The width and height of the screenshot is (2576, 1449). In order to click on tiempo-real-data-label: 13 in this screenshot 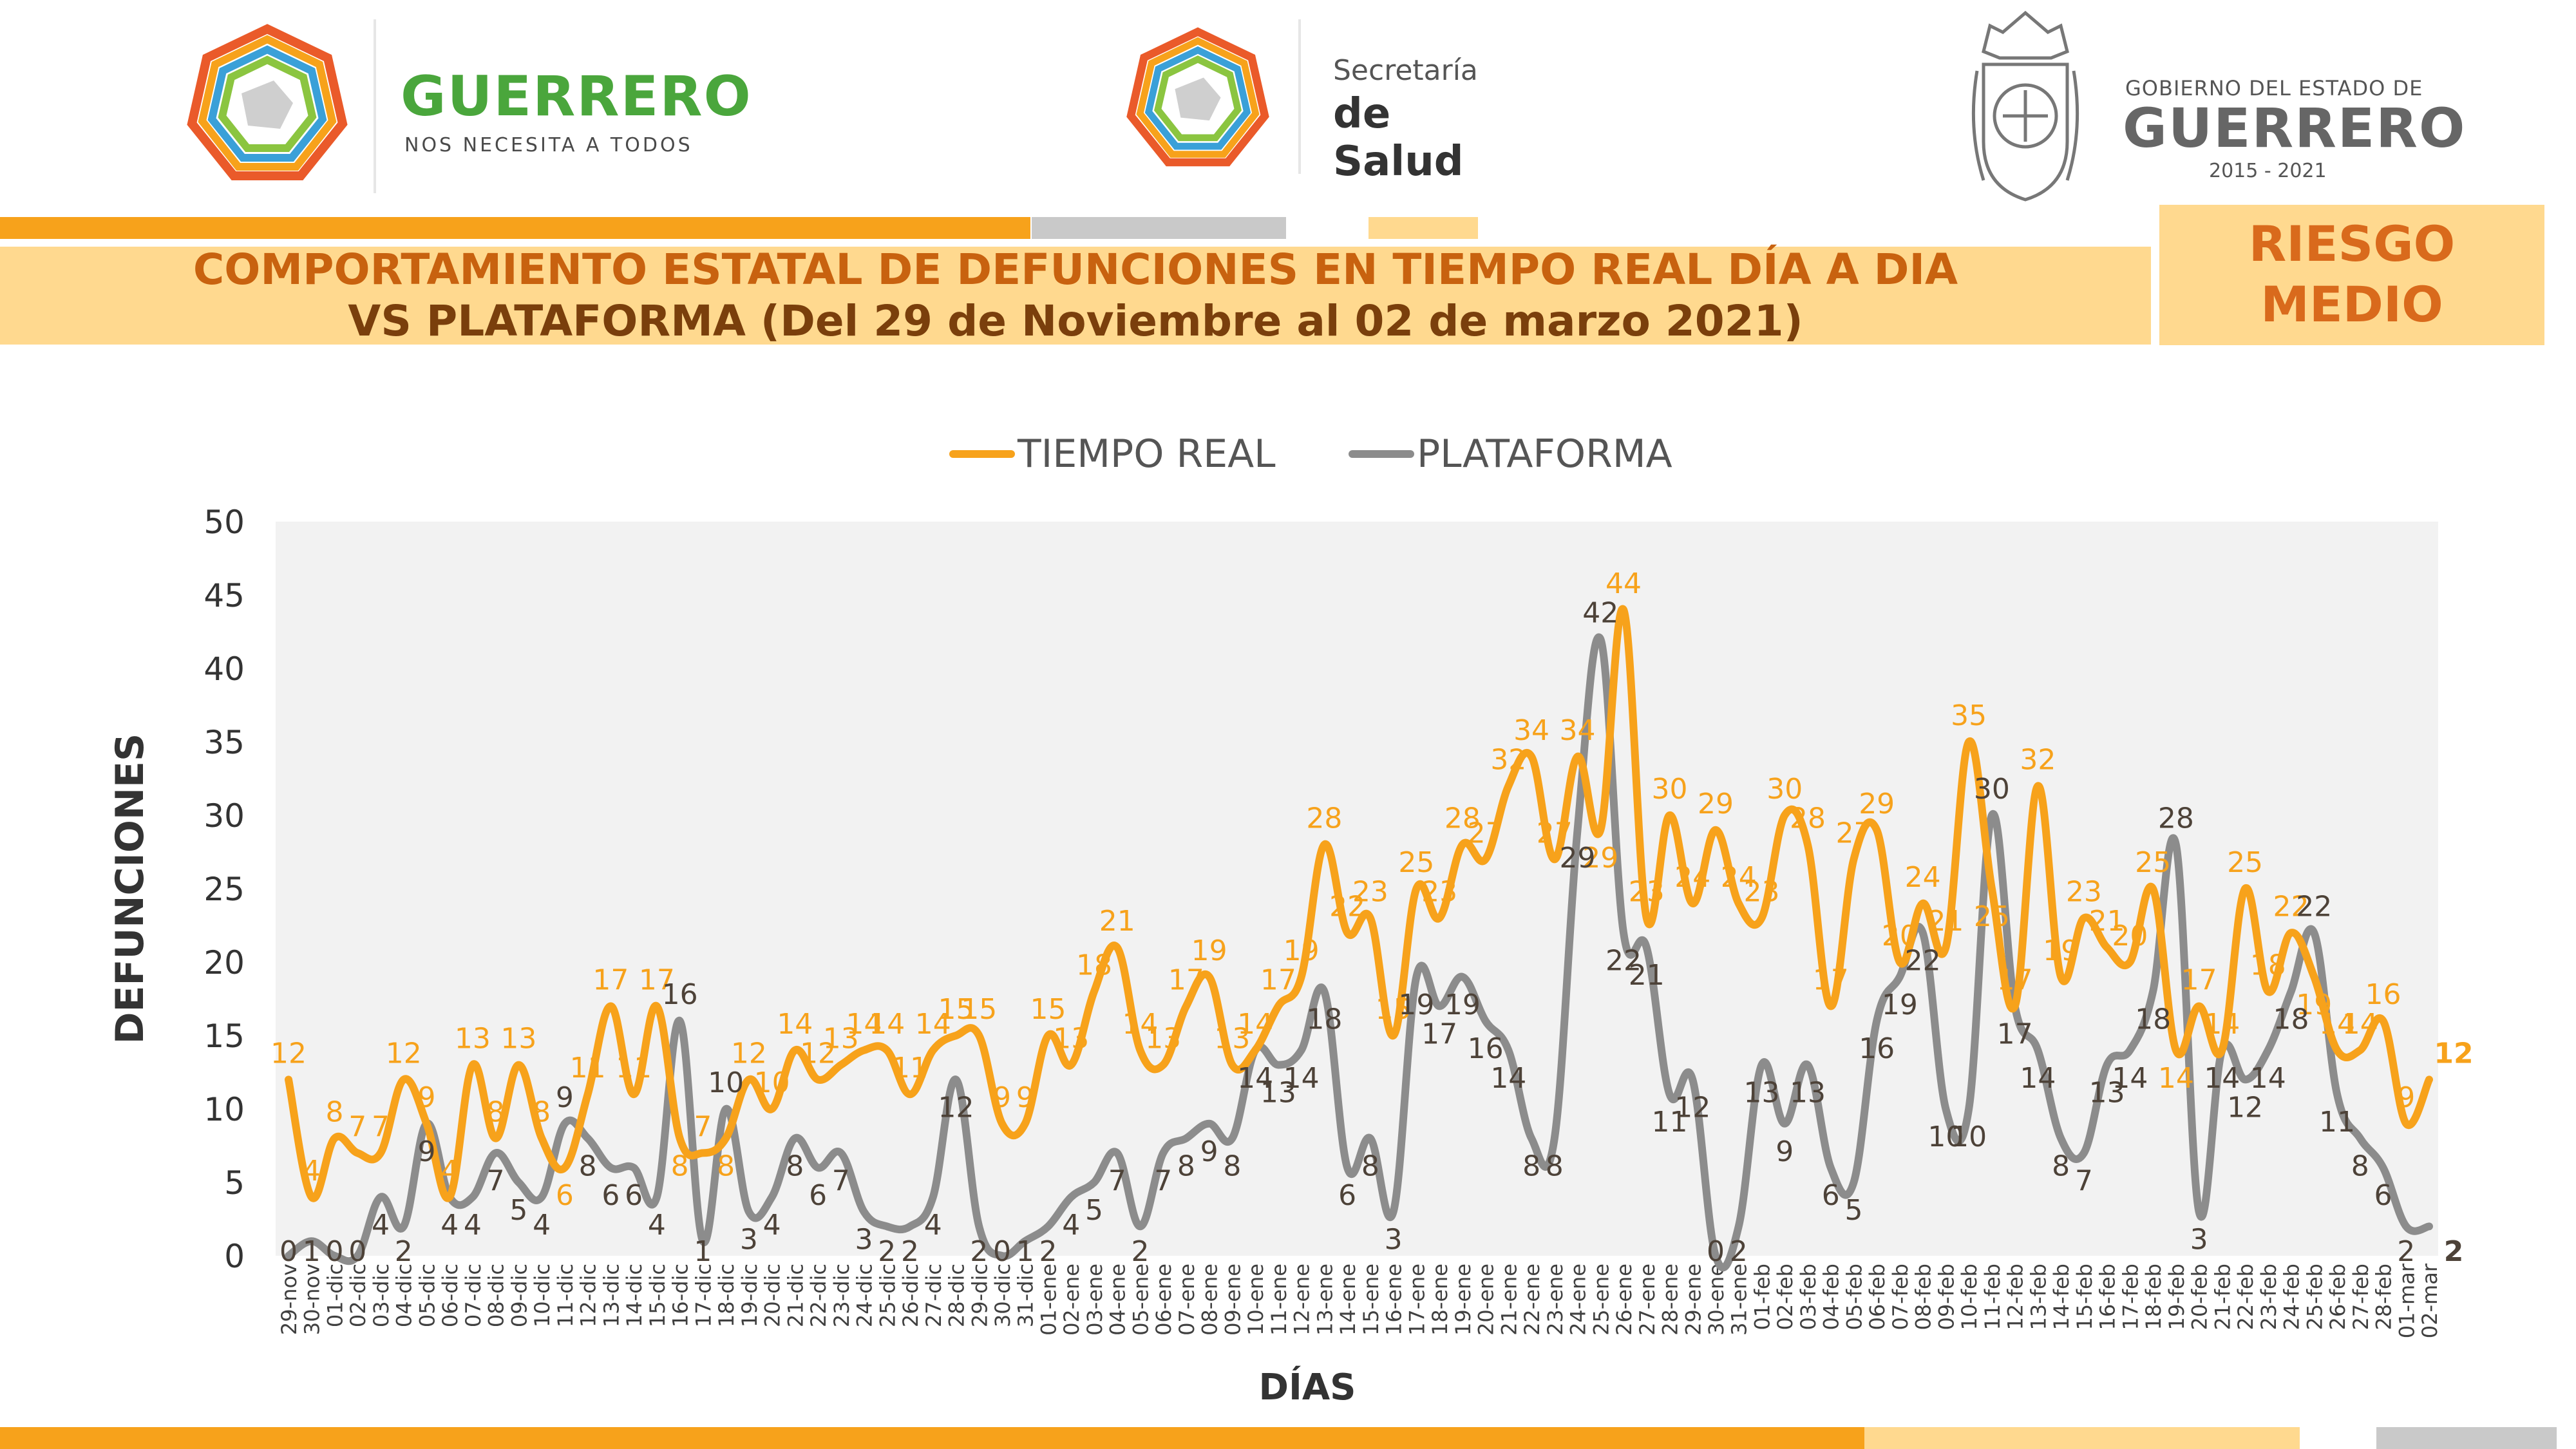, I will do `click(473, 1039)`.